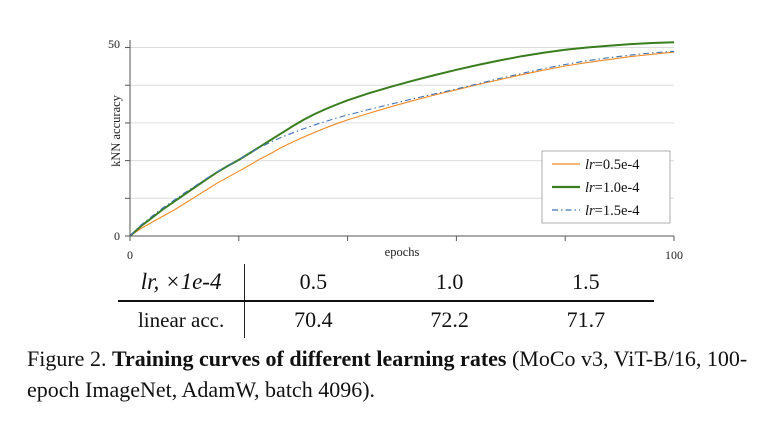 This screenshot has height=425, width=781. Describe the element at coordinates (182, 283) in the screenshot. I see `table-header-label: lr, ×1e-4` at that location.